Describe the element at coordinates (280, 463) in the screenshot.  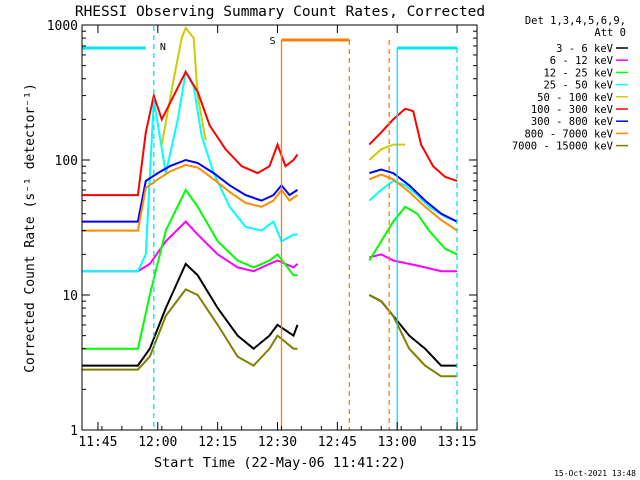
I see `x-axis-label: Start Time (22-May-06 11:41:22)` at that location.